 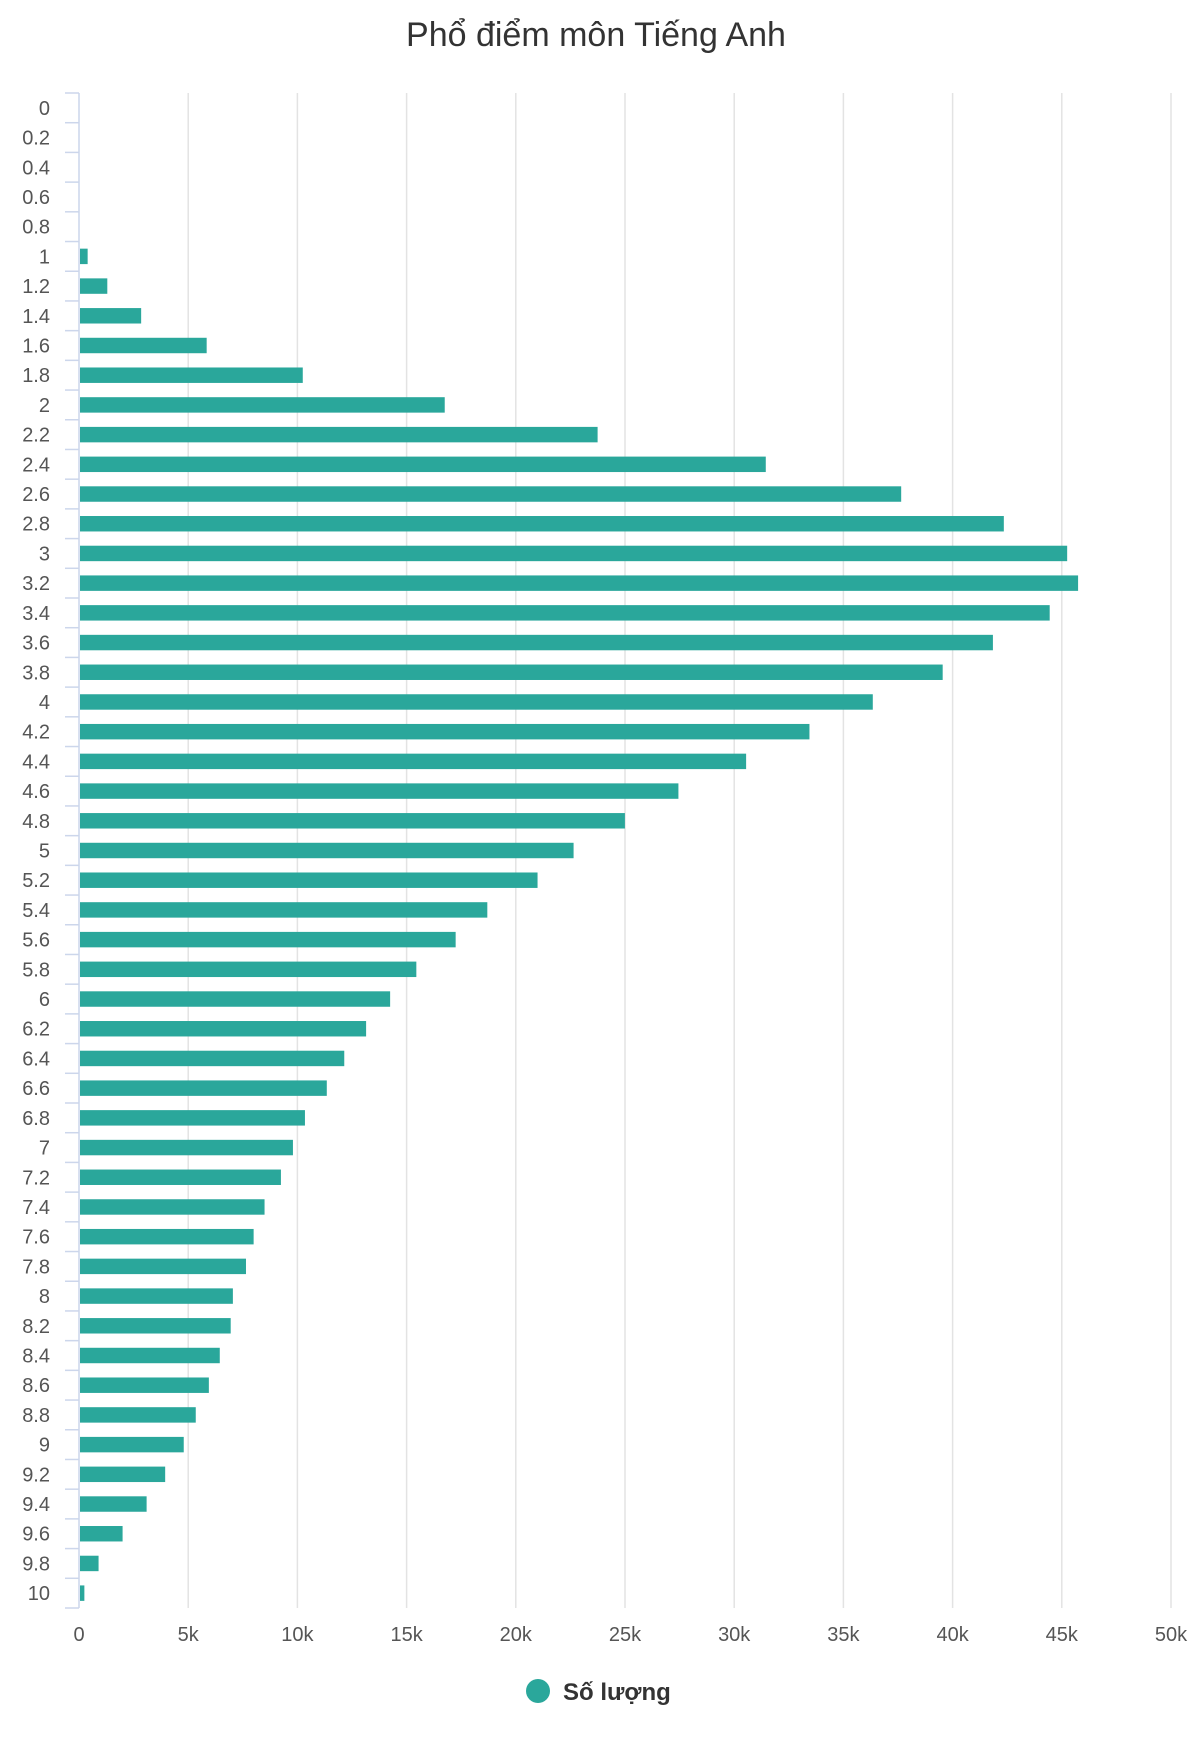 I want to click on y-tick-label: 7.6, so click(x=36, y=1238).